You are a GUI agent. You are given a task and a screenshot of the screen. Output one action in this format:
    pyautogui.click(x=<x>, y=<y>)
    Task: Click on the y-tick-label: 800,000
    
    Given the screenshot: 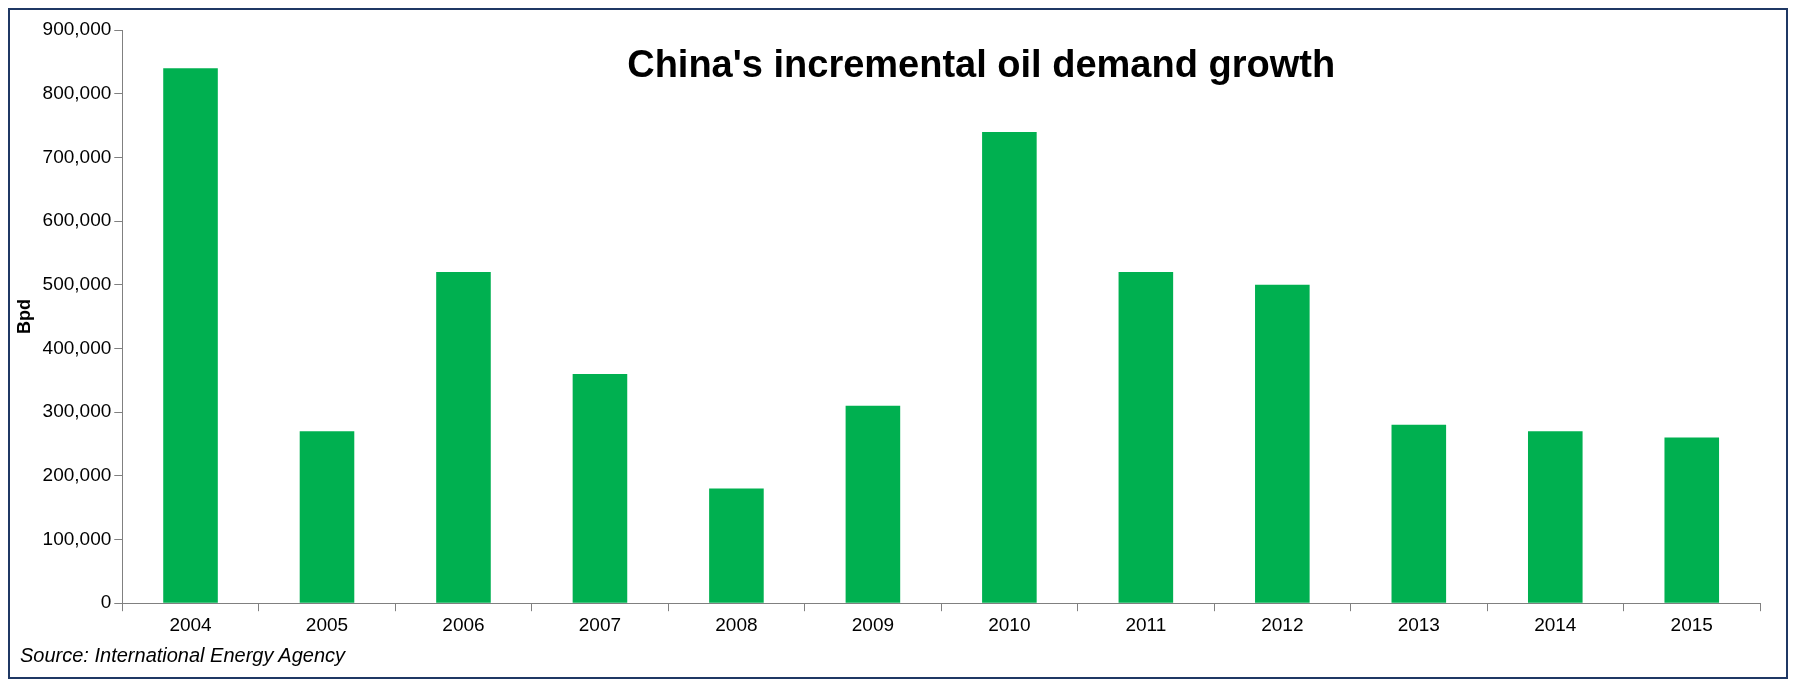 What is the action you would take?
    pyautogui.click(x=77, y=92)
    